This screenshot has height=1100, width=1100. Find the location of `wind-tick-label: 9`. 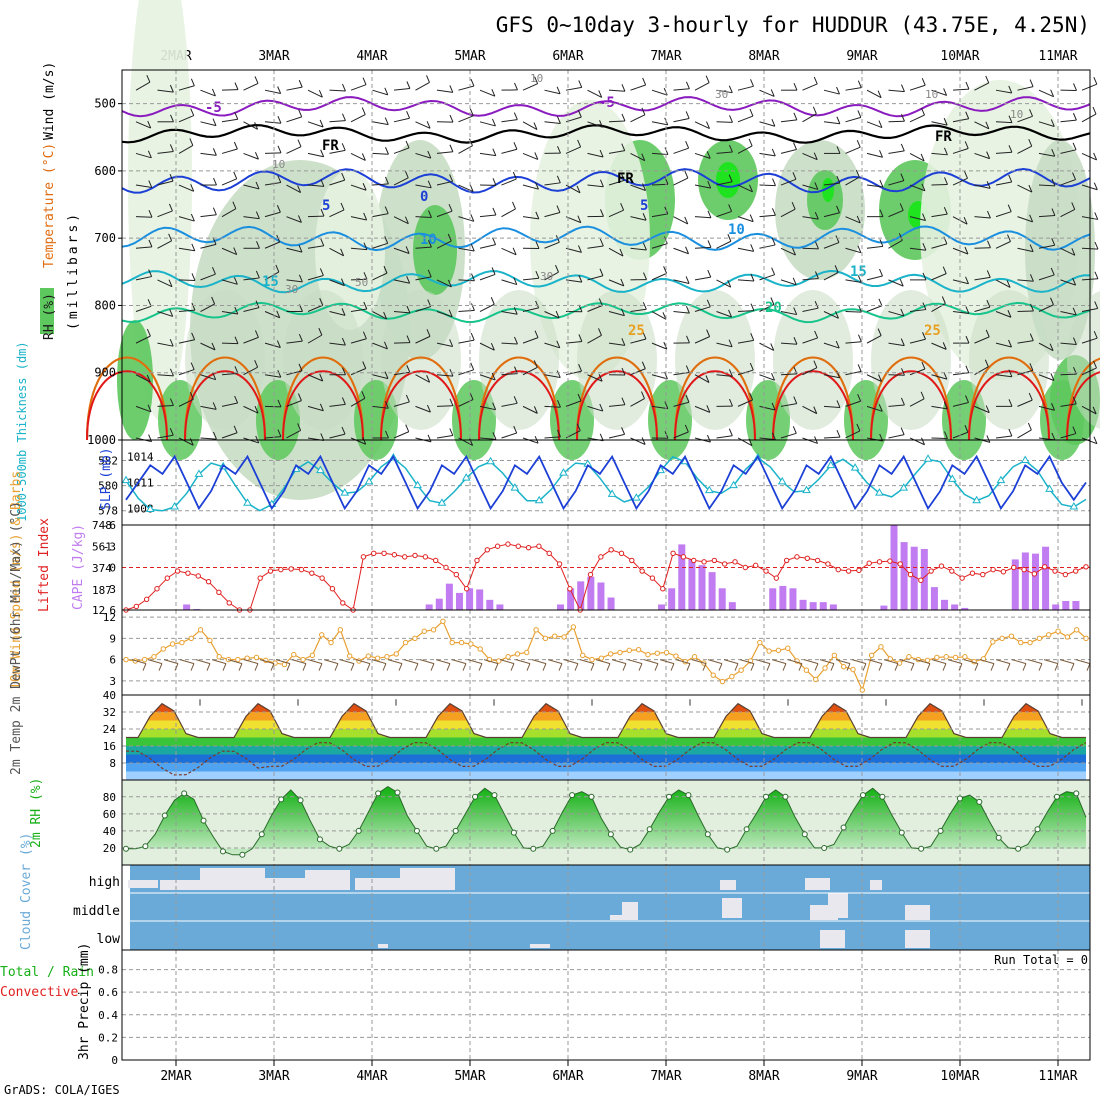

wind-tick-label: 9 is located at coordinates (112, 638).